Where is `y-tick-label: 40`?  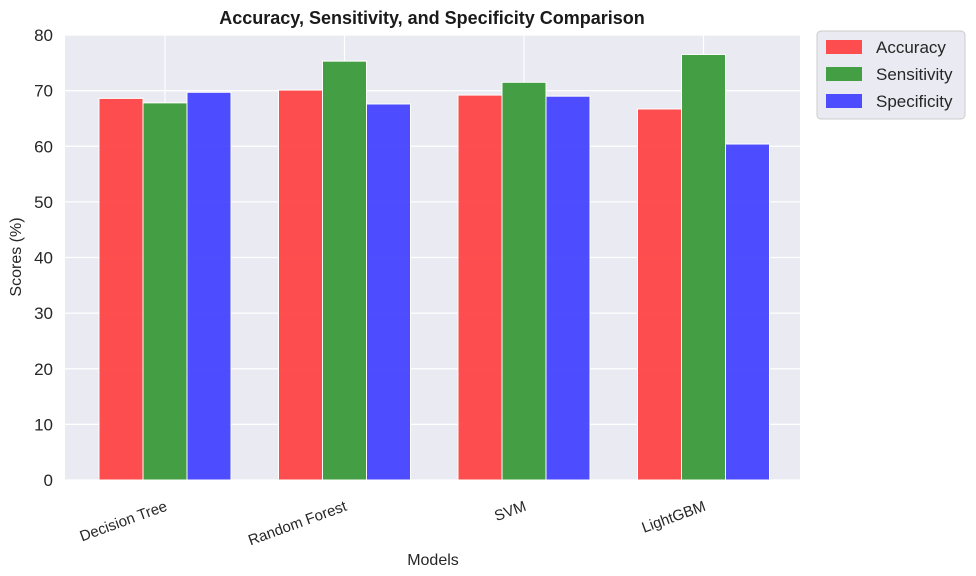 y-tick-label: 40 is located at coordinates (43, 258).